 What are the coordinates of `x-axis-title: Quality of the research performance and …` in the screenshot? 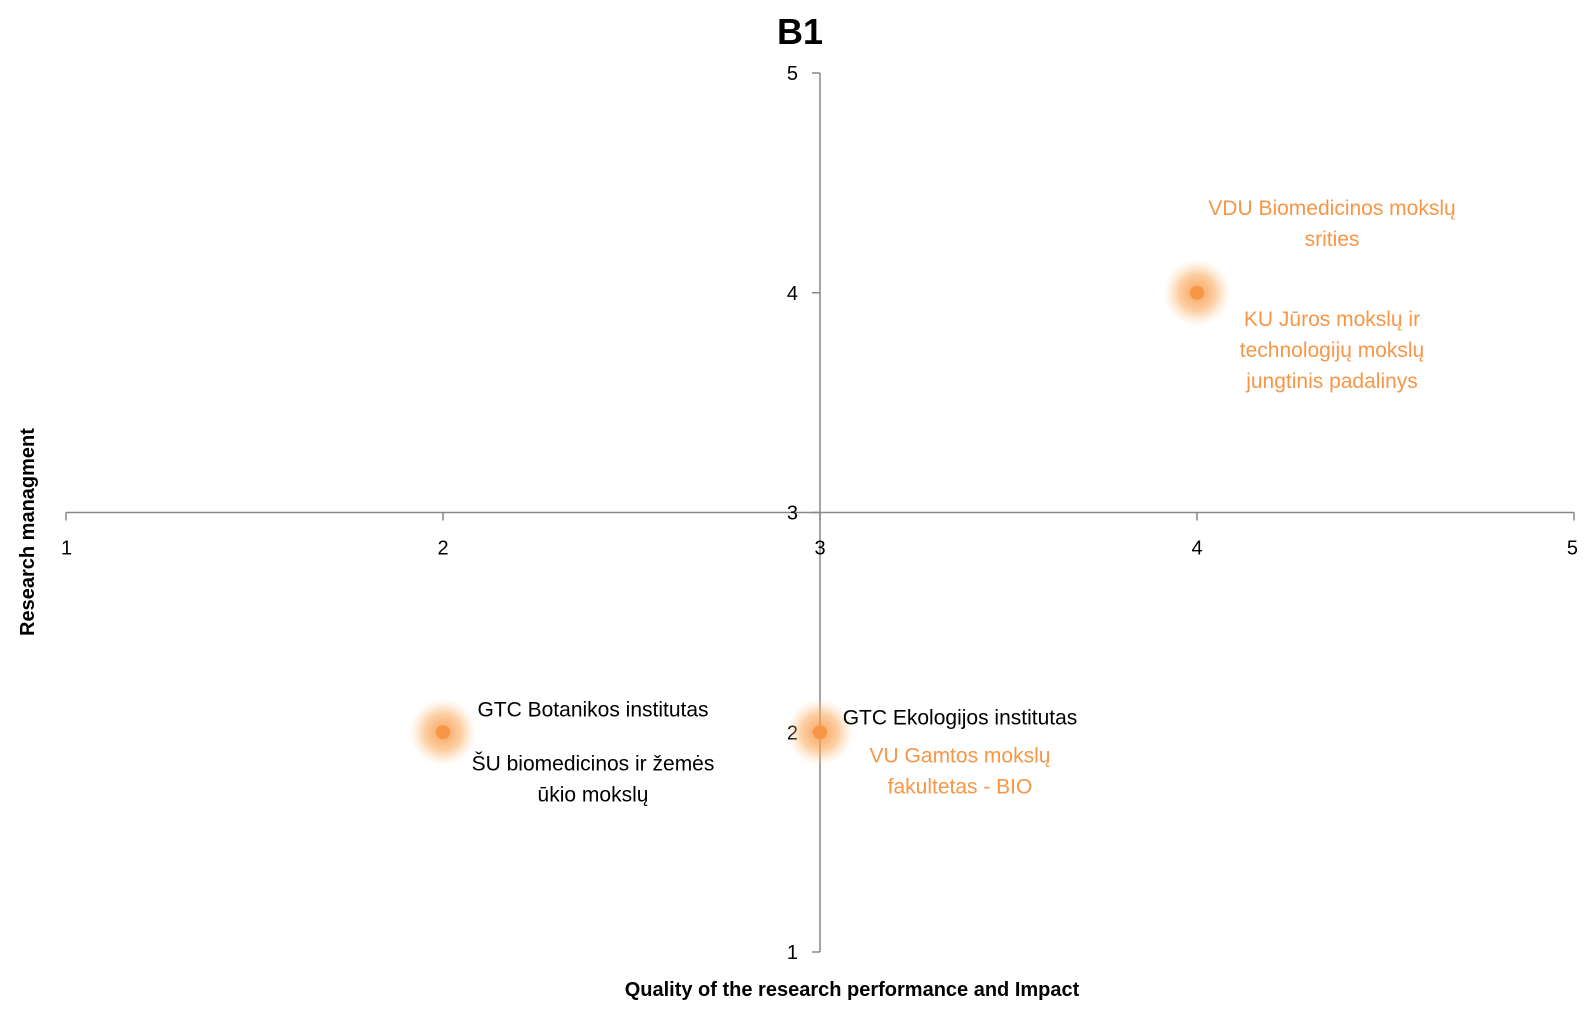 It's located at (852, 990).